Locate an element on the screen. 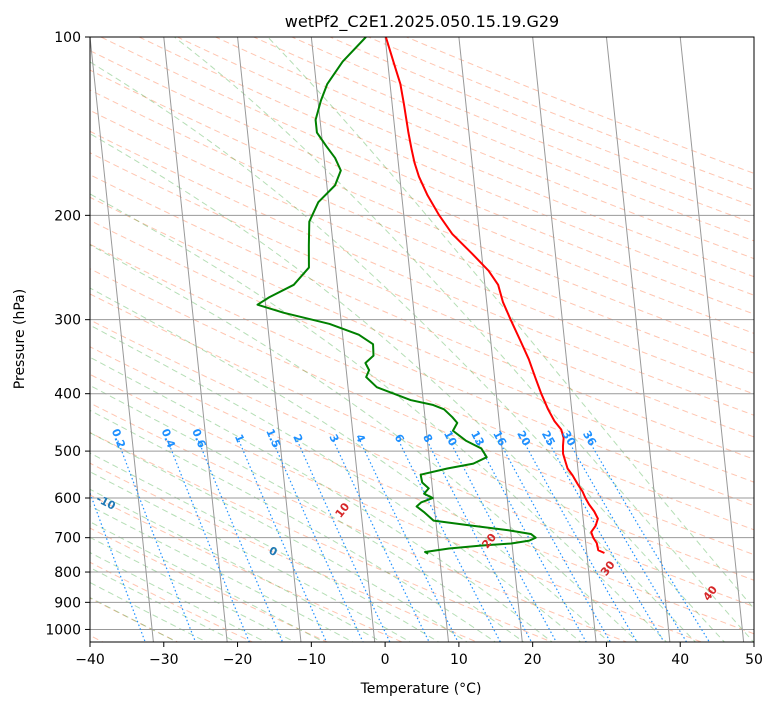  y-tick-label: 300 is located at coordinates (67, 321).